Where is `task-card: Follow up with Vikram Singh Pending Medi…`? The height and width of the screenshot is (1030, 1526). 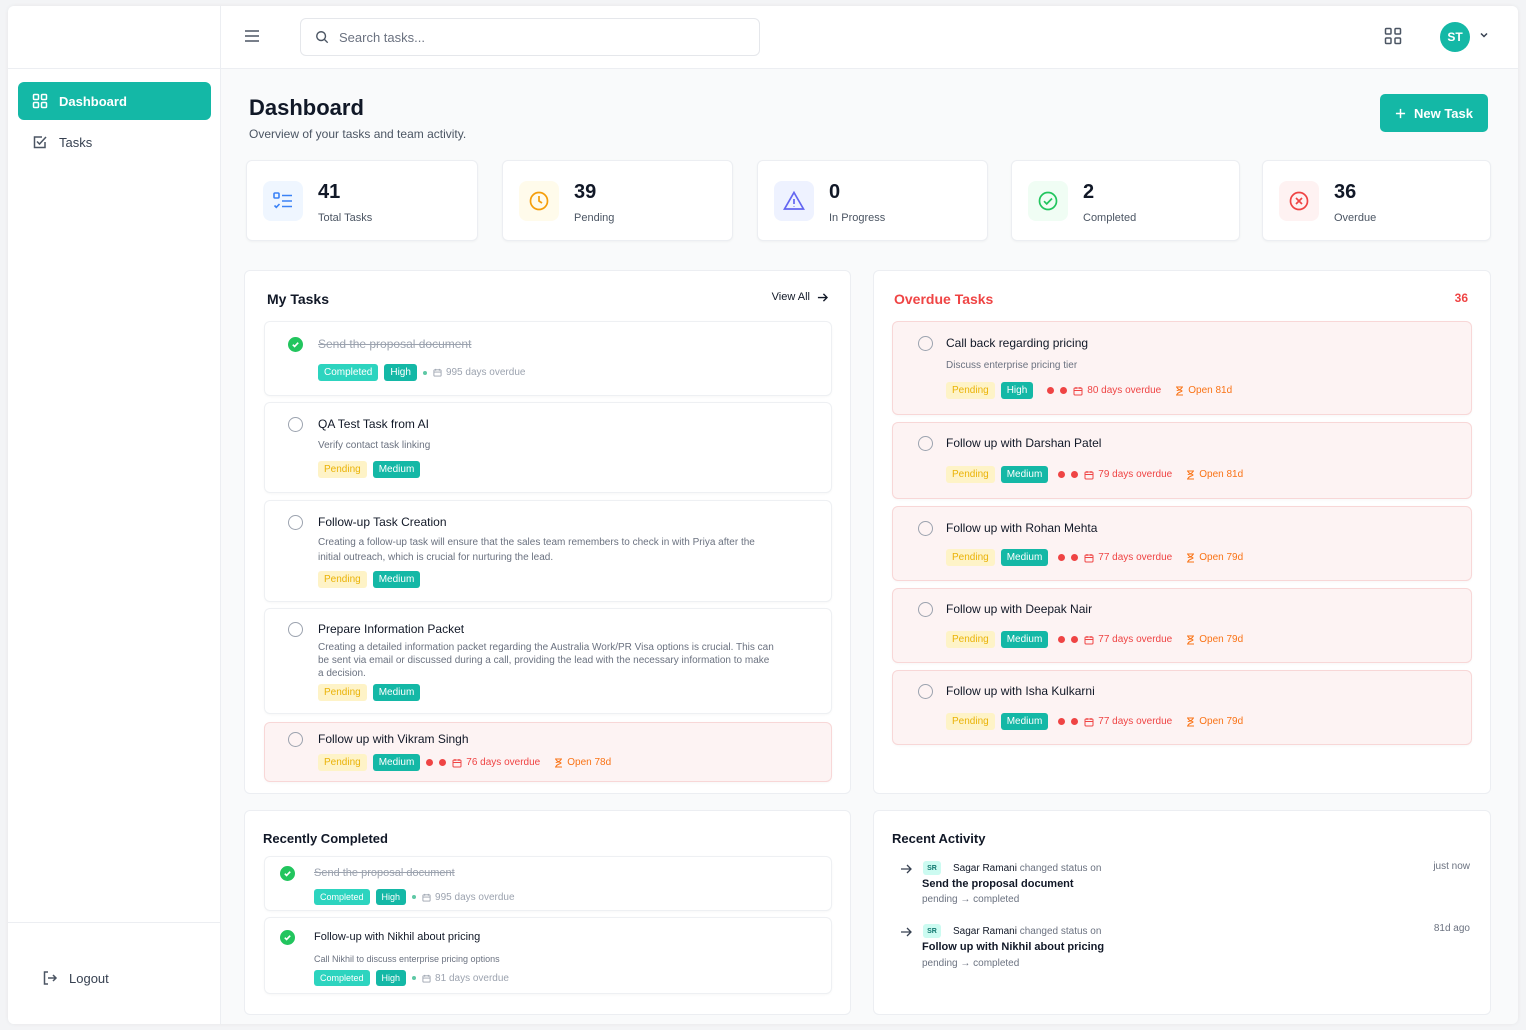 task-card: Follow up with Vikram Singh Pending Medi… is located at coordinates (548, 752).